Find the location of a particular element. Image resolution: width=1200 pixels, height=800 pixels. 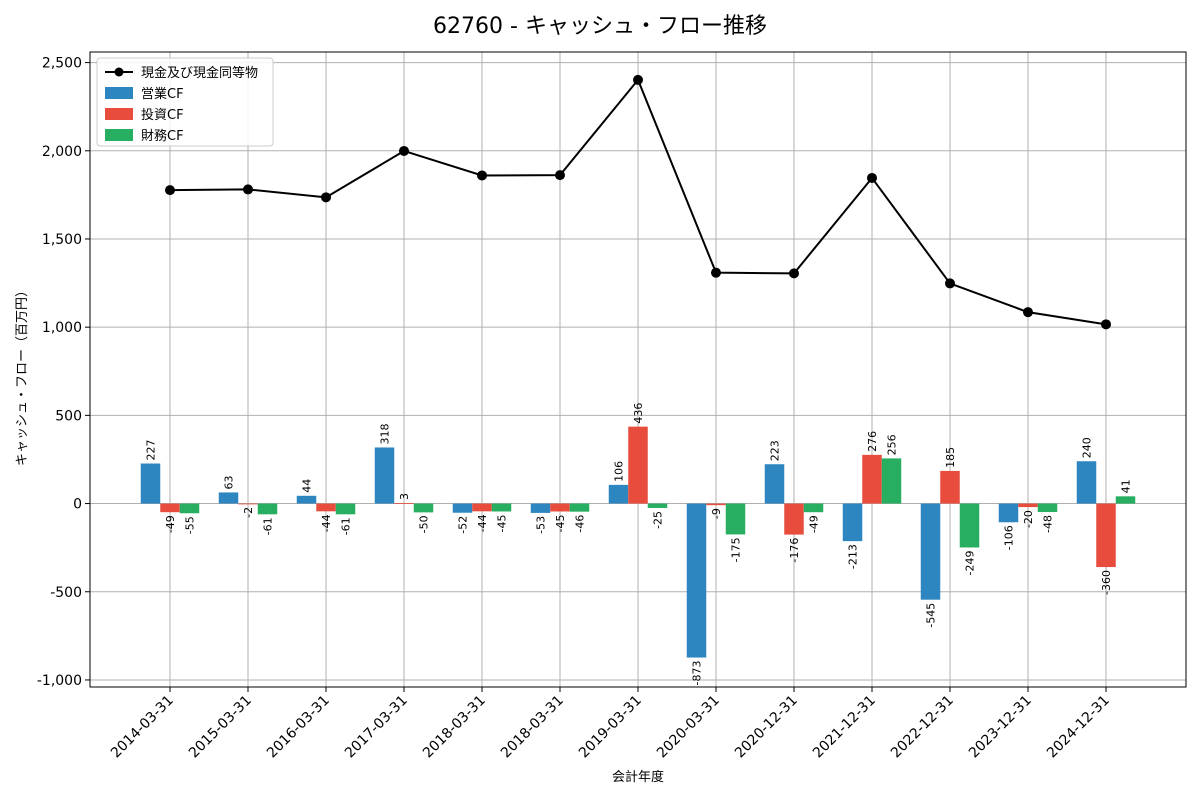

y-tick-label: -1,000 is located at coordinates (59, 681).